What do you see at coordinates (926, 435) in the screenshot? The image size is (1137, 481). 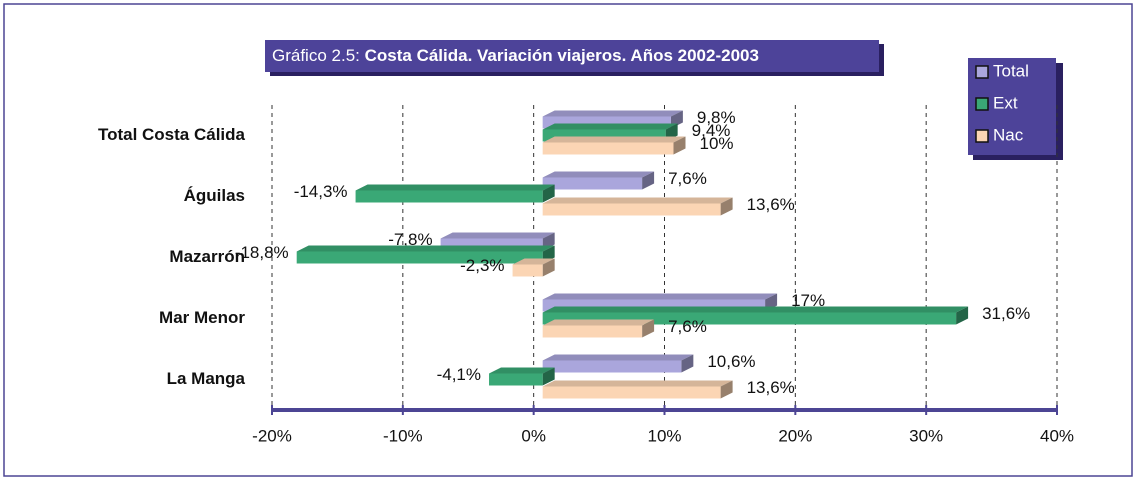 I see `x-tick-label: 30%` at bounding box center [926, 435].